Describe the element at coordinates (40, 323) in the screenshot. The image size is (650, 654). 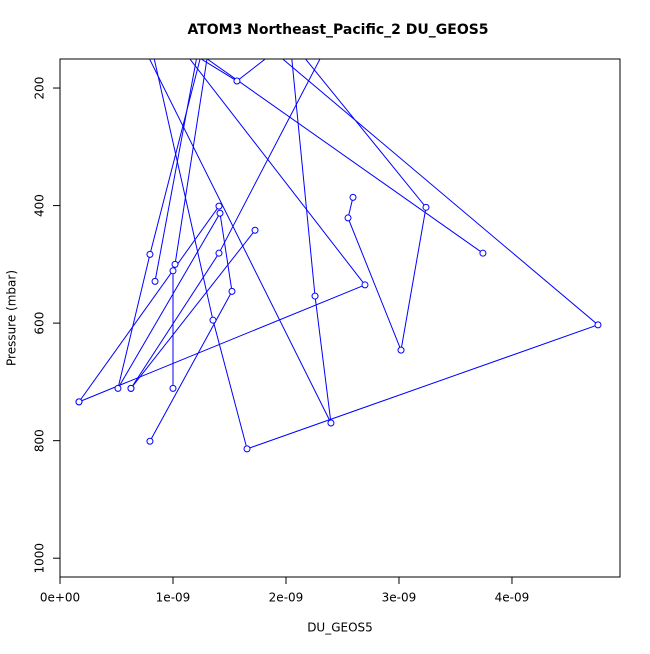
I see `y-tick-label: 600` at that location.